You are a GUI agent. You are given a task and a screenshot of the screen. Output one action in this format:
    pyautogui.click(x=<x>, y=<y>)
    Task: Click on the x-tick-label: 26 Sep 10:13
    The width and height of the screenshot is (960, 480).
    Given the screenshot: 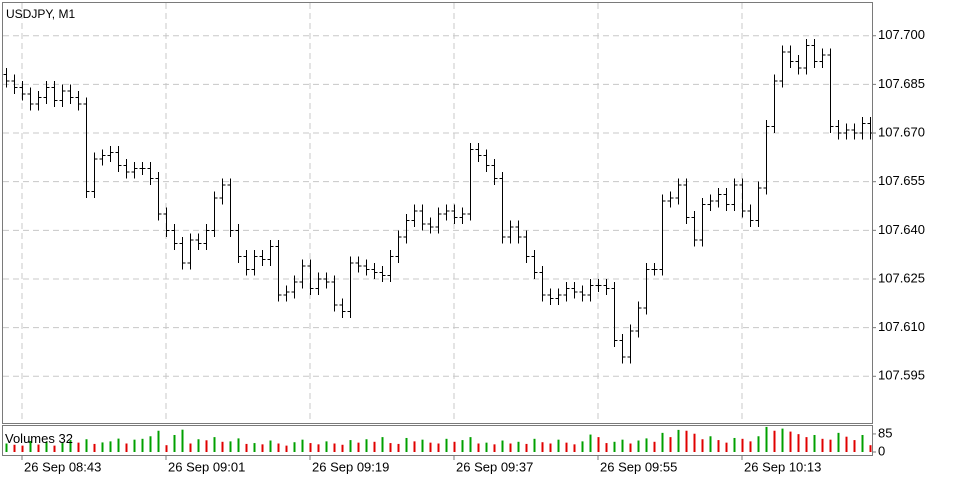 What is the action you would take?
    pyautogui.click(x=782, y=466)
    